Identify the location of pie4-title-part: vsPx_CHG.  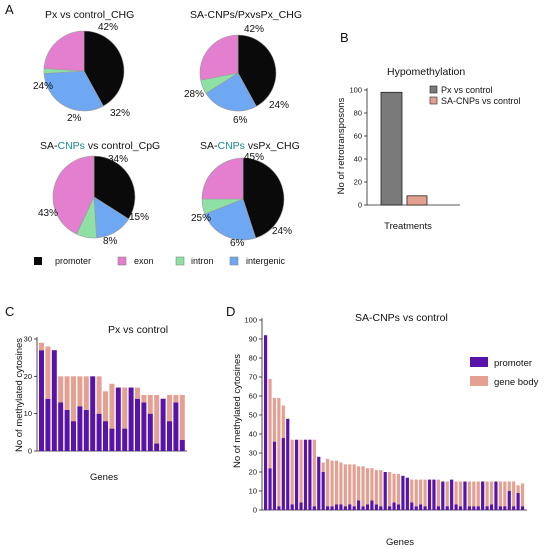
(272, 146).